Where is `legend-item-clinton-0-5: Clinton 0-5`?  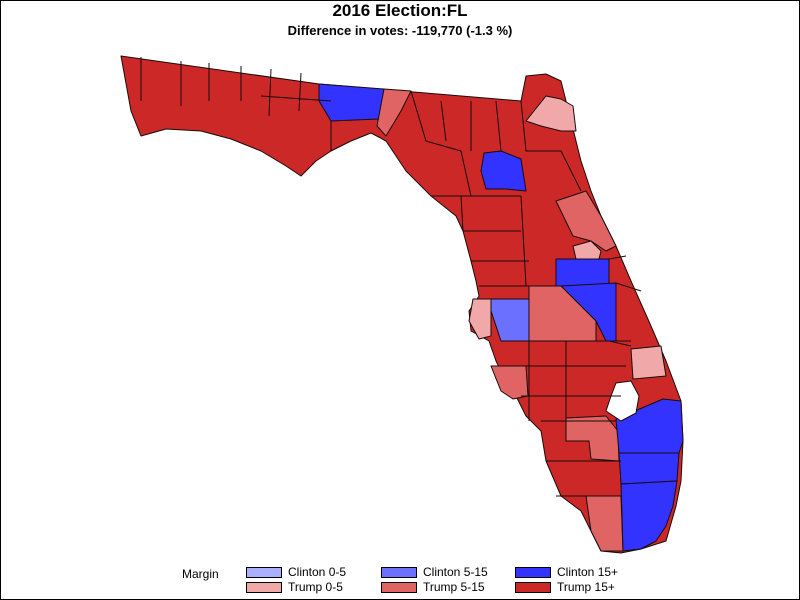
legend-item-clinton-0-5: Clinton 0-5 is located at coordinates (296, 572).